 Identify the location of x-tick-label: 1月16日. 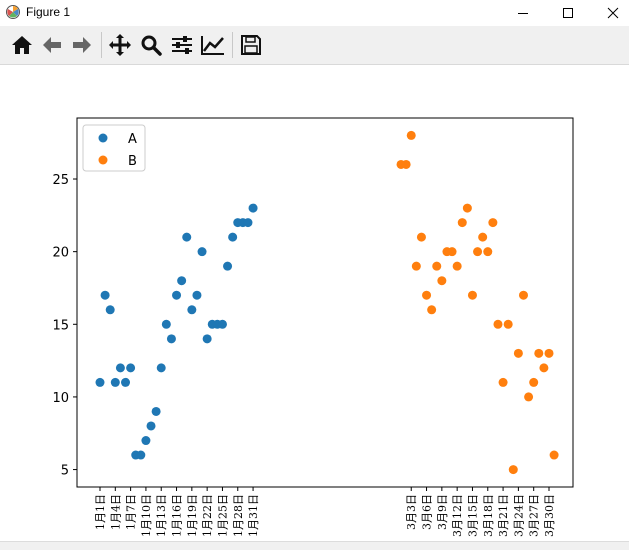
(177, 515).